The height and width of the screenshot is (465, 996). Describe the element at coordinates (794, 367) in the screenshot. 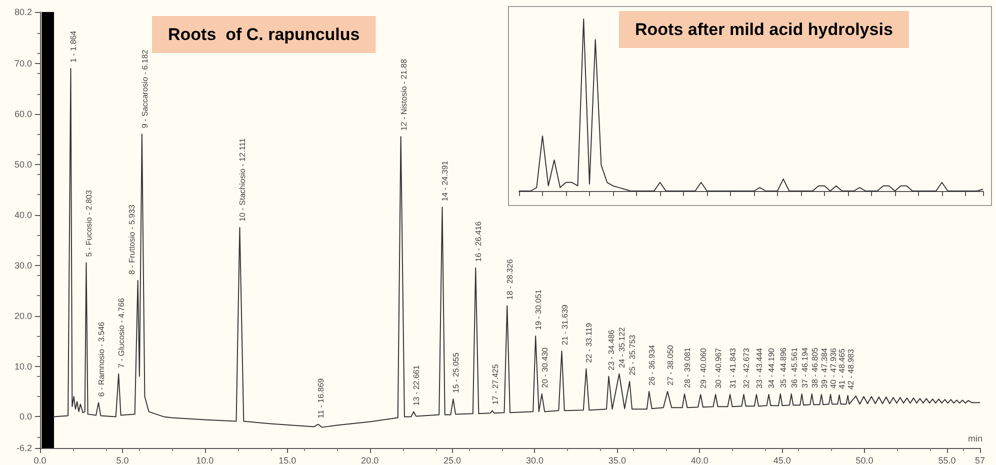

I see `annotation: 36 - 45.561` at that location.